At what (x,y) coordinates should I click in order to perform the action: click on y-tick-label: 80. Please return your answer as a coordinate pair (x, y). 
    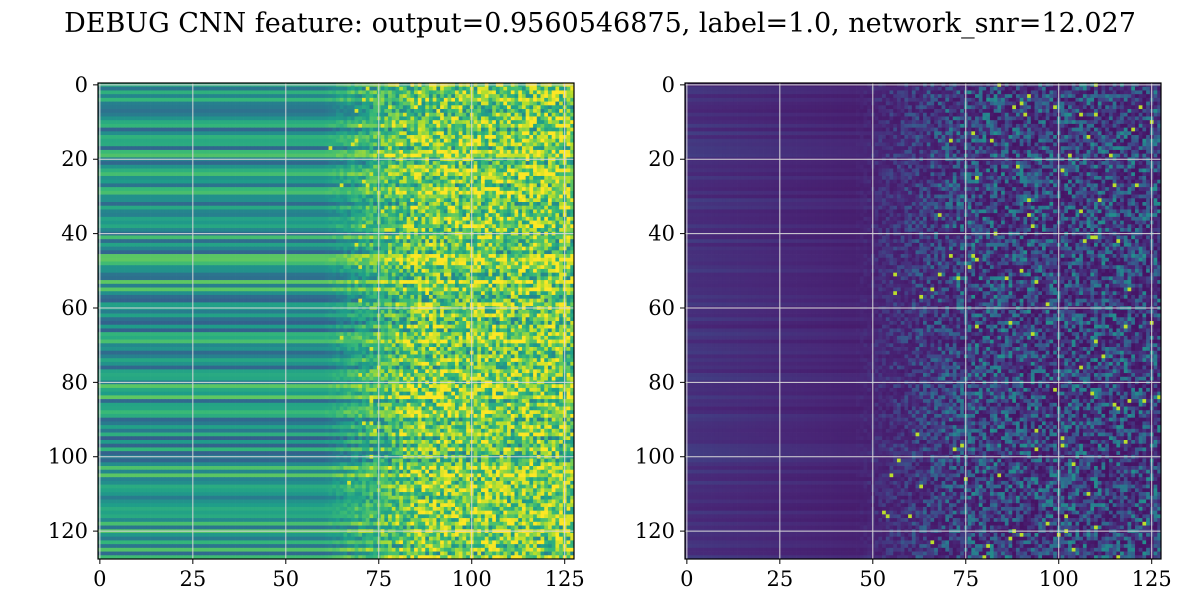
    Looking at the image, I should click on (661, 382).